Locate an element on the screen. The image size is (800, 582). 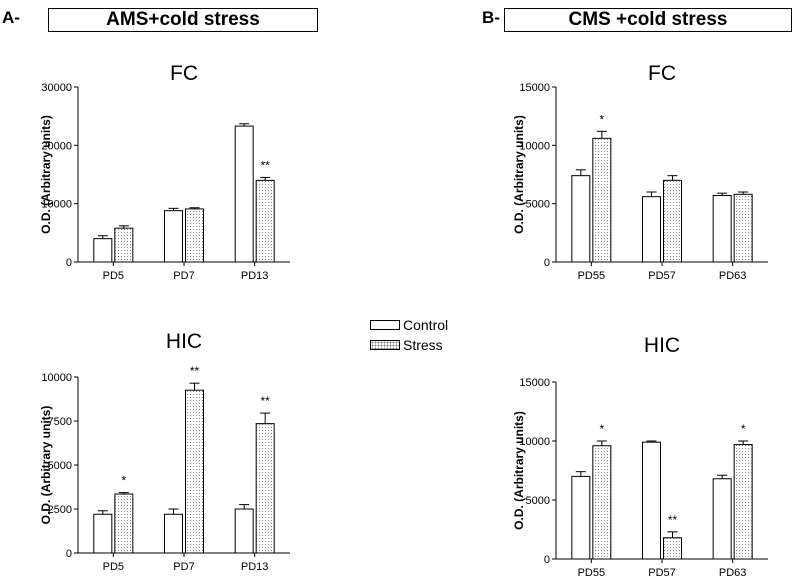
chart1-significance-label: ** is located at coordinates (265, 165).